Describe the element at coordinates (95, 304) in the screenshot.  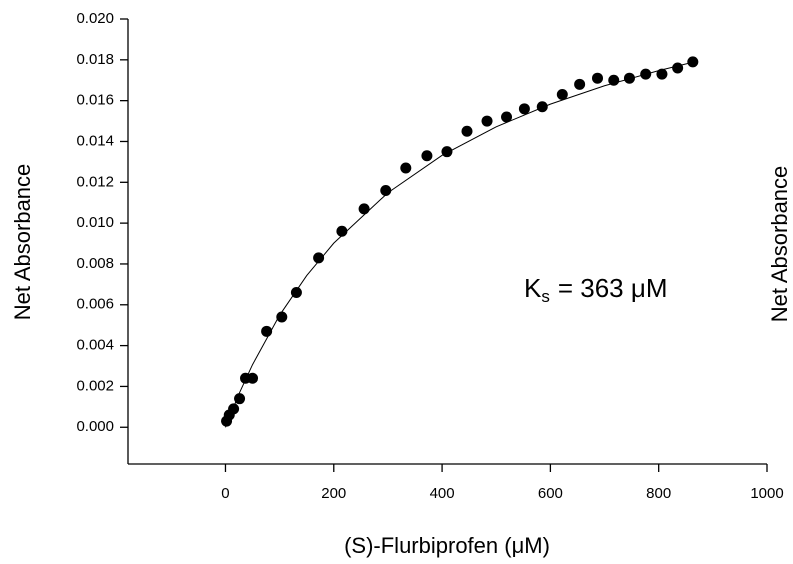
I see `y-tick-label: 0.006` at that location.